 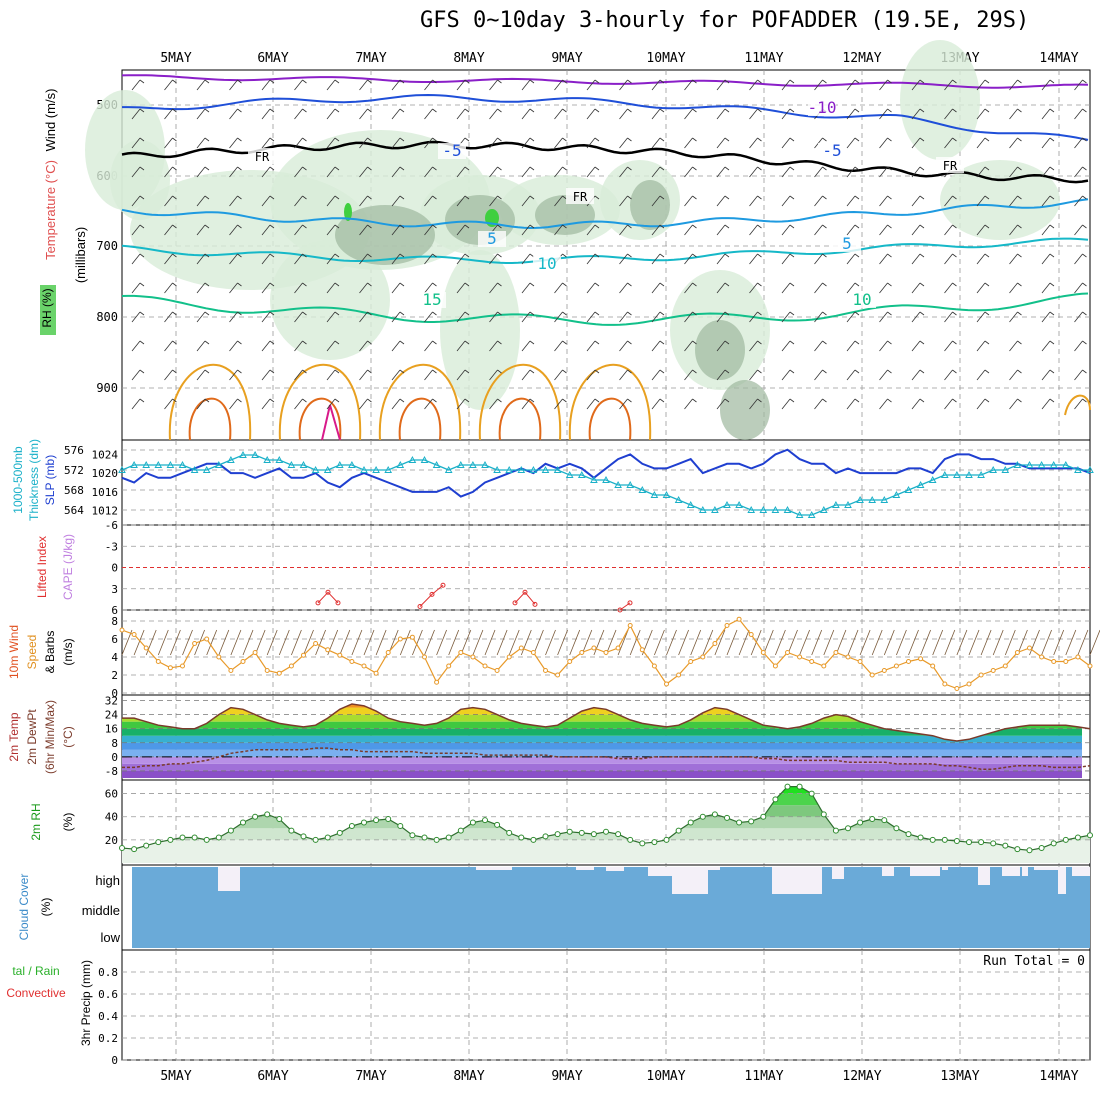 I want to click on thickness-tick-label: 564, so click(x=74, y=510).